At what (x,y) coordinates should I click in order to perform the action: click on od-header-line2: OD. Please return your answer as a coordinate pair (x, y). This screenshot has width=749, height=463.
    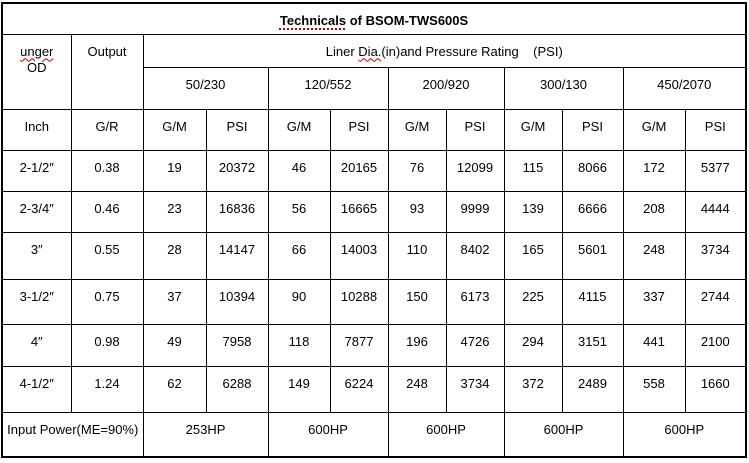
    Looking at the image, I should click on (37, 67).